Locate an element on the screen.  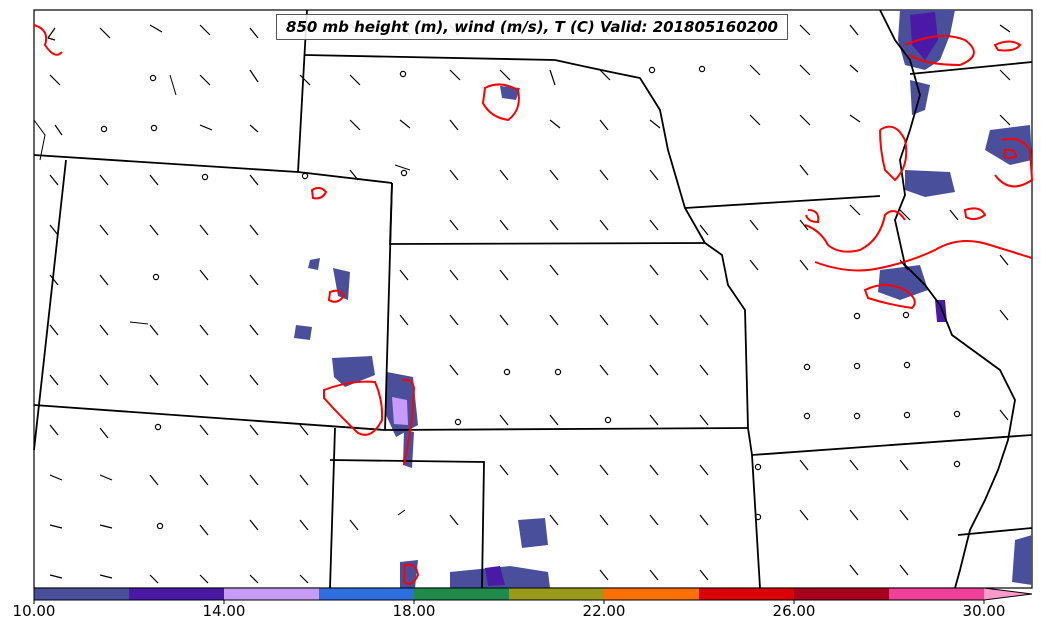
colorbar-label-30: 30.00 is located at coordinates (984, 611).